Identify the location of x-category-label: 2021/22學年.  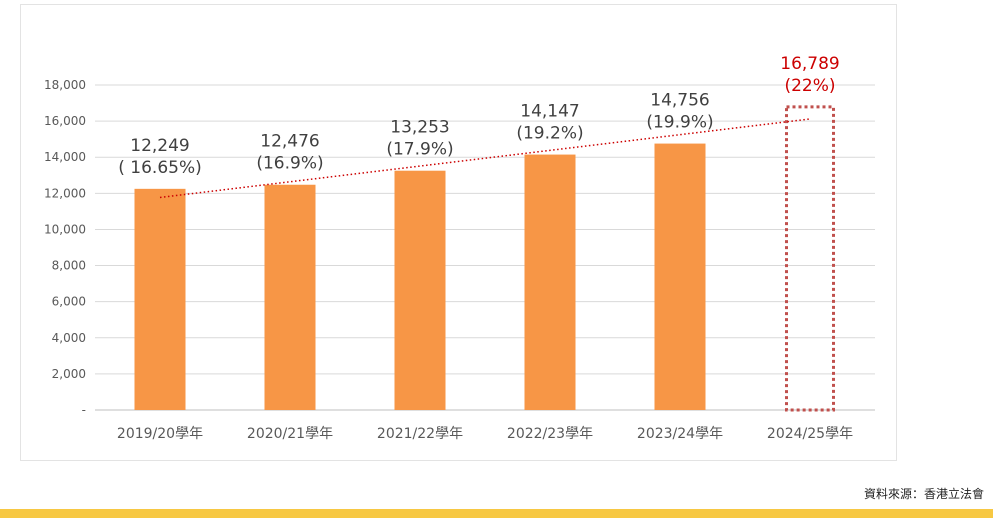
(420, 434).